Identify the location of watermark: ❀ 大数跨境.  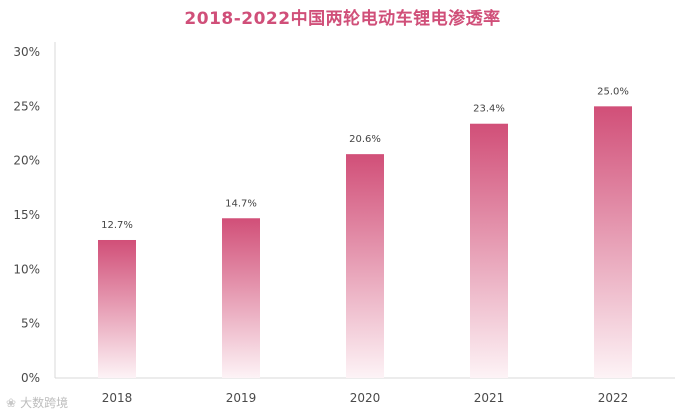
(37, 402).